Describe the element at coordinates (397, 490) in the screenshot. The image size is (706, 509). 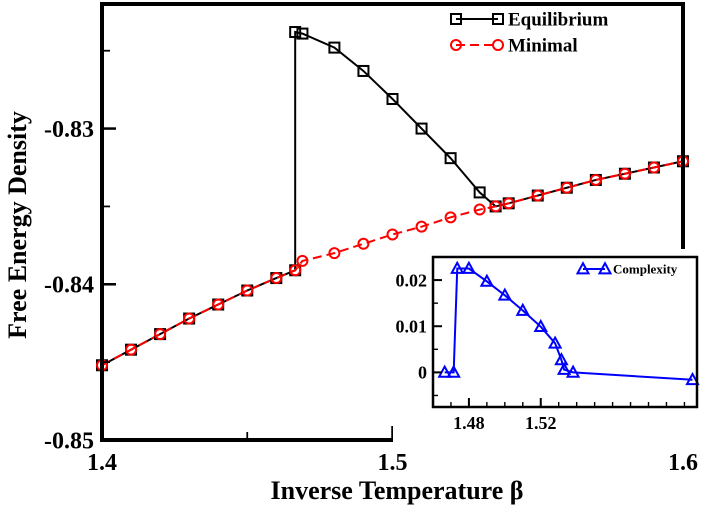
I see `x-axis-title: Inverse Temperature β` at that location.